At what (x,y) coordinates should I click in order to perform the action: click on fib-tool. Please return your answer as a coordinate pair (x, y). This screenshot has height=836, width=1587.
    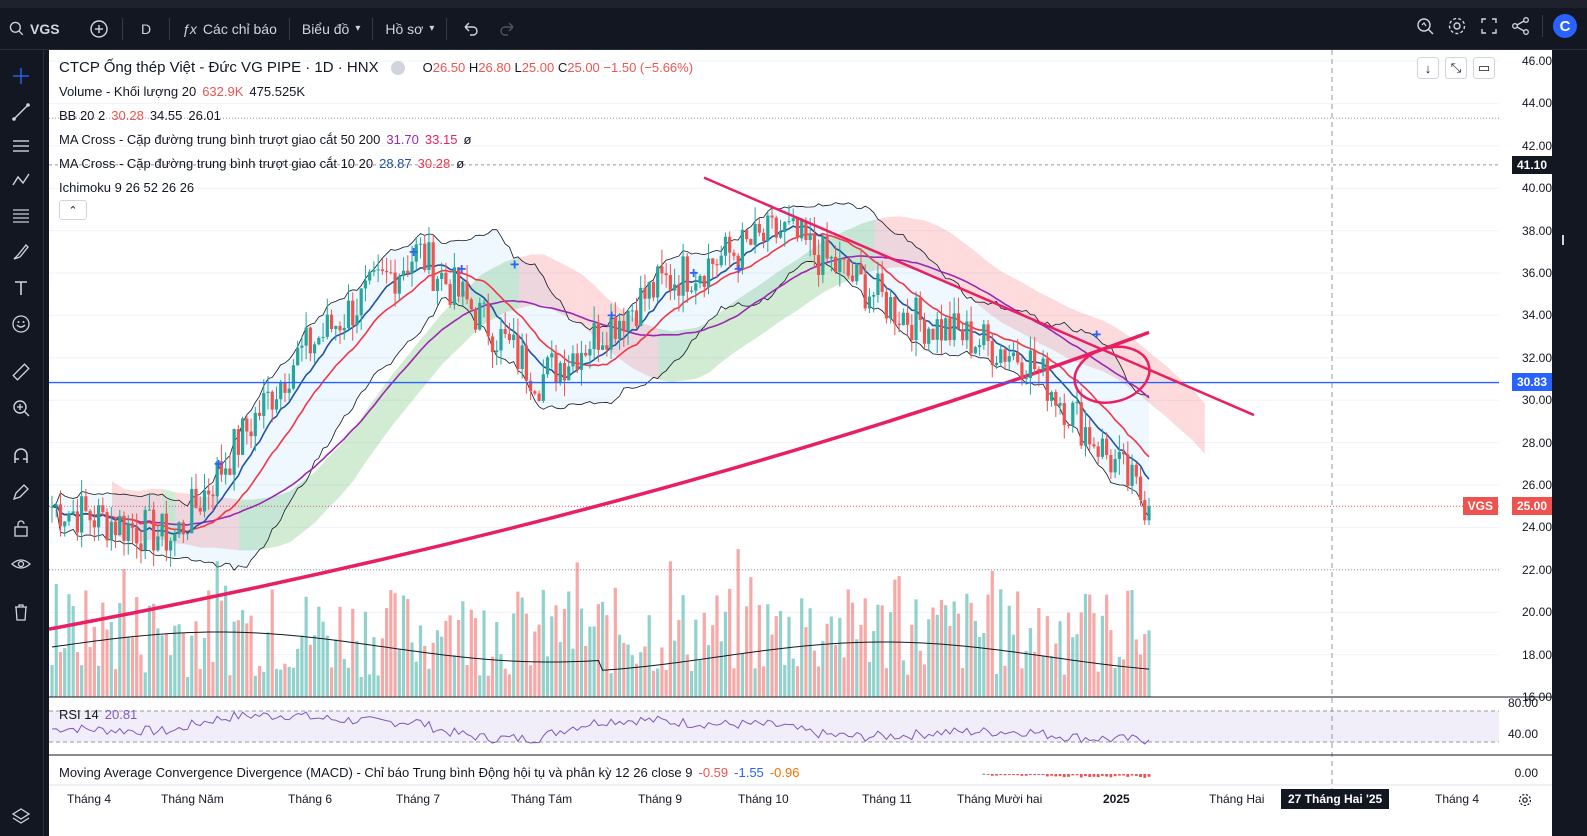
    Looking at the image, I should click on (21, 216).